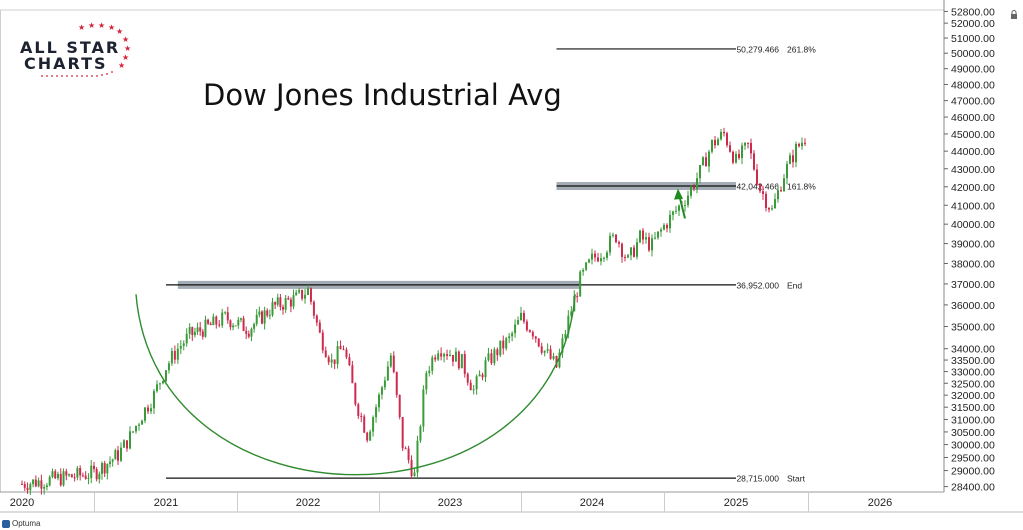  I want to click on logo-line-1: ALL STAR, so click(70, 47).